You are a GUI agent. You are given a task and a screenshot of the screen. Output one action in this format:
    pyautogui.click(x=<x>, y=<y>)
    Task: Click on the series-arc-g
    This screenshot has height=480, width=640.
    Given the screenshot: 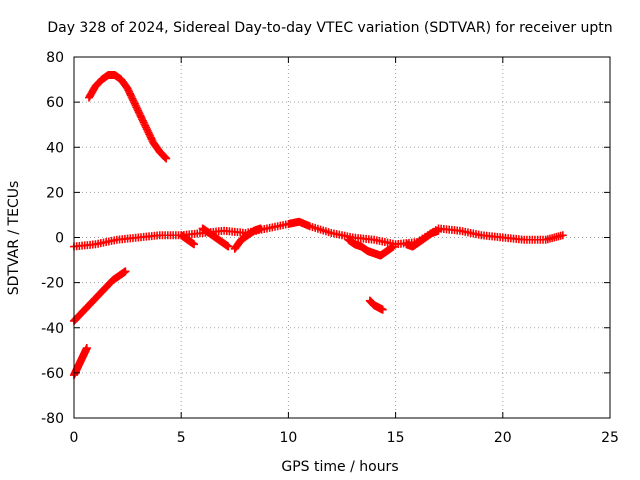 What is the action you would take?
    pyautogui.click(x=376, y=305)
    